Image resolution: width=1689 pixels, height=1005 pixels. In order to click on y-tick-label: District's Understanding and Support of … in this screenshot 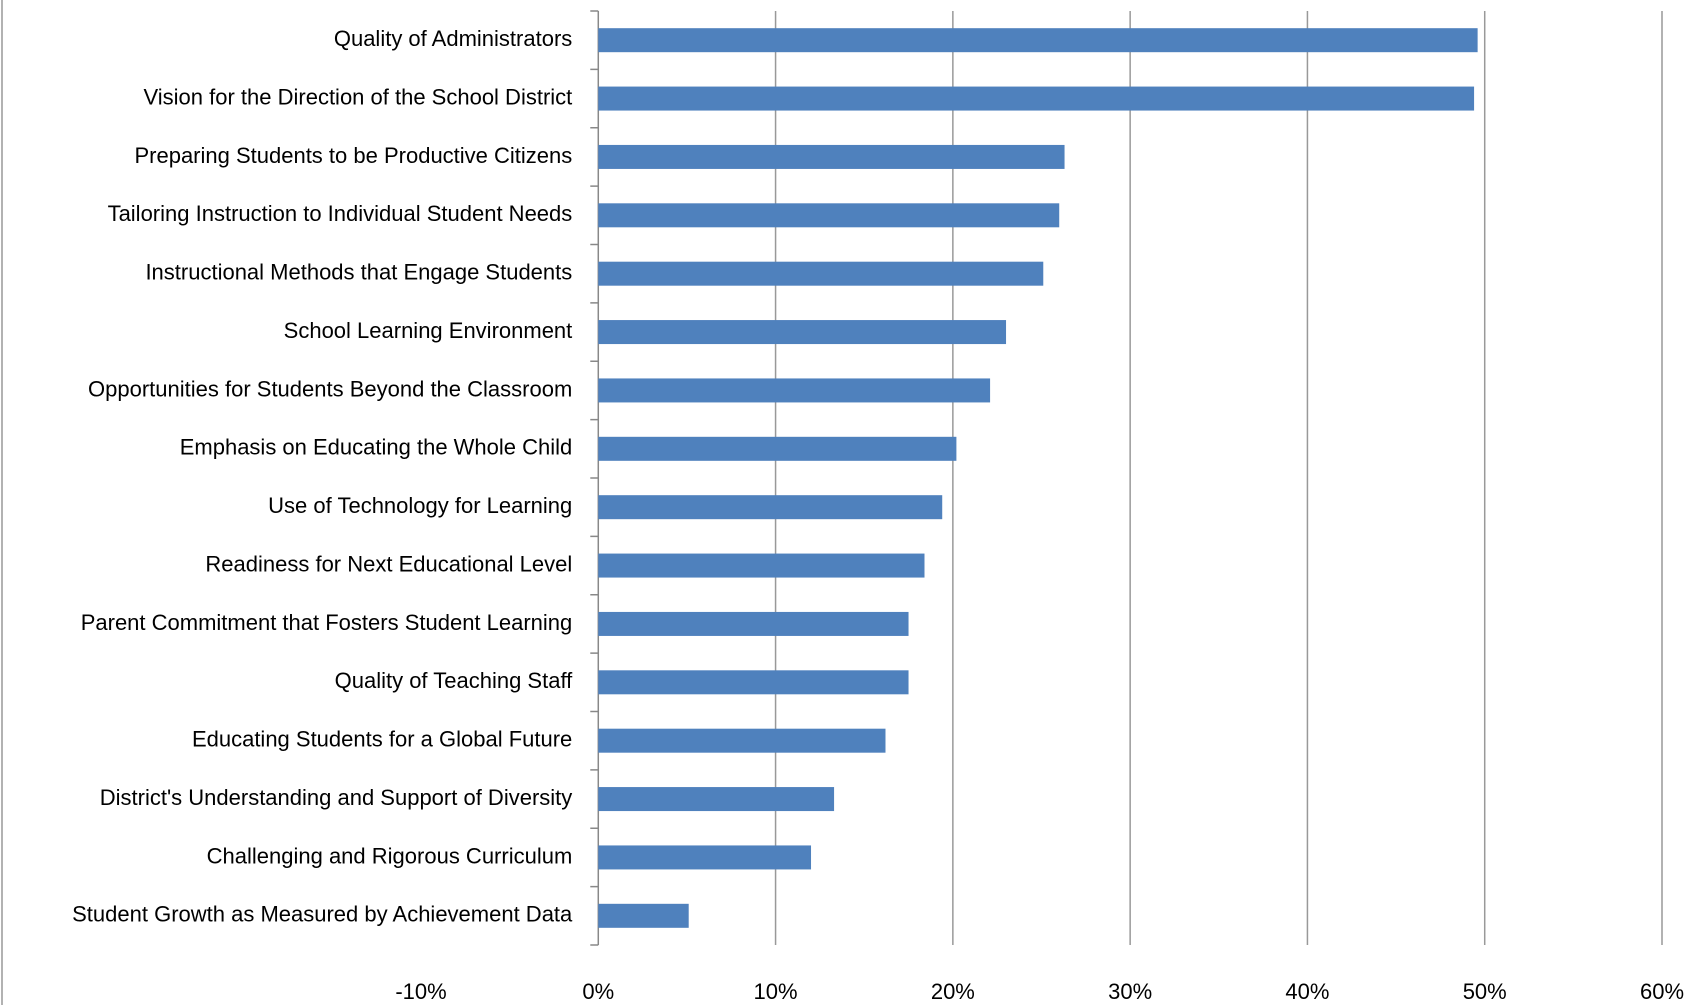, I will do `click(336, 797)`.